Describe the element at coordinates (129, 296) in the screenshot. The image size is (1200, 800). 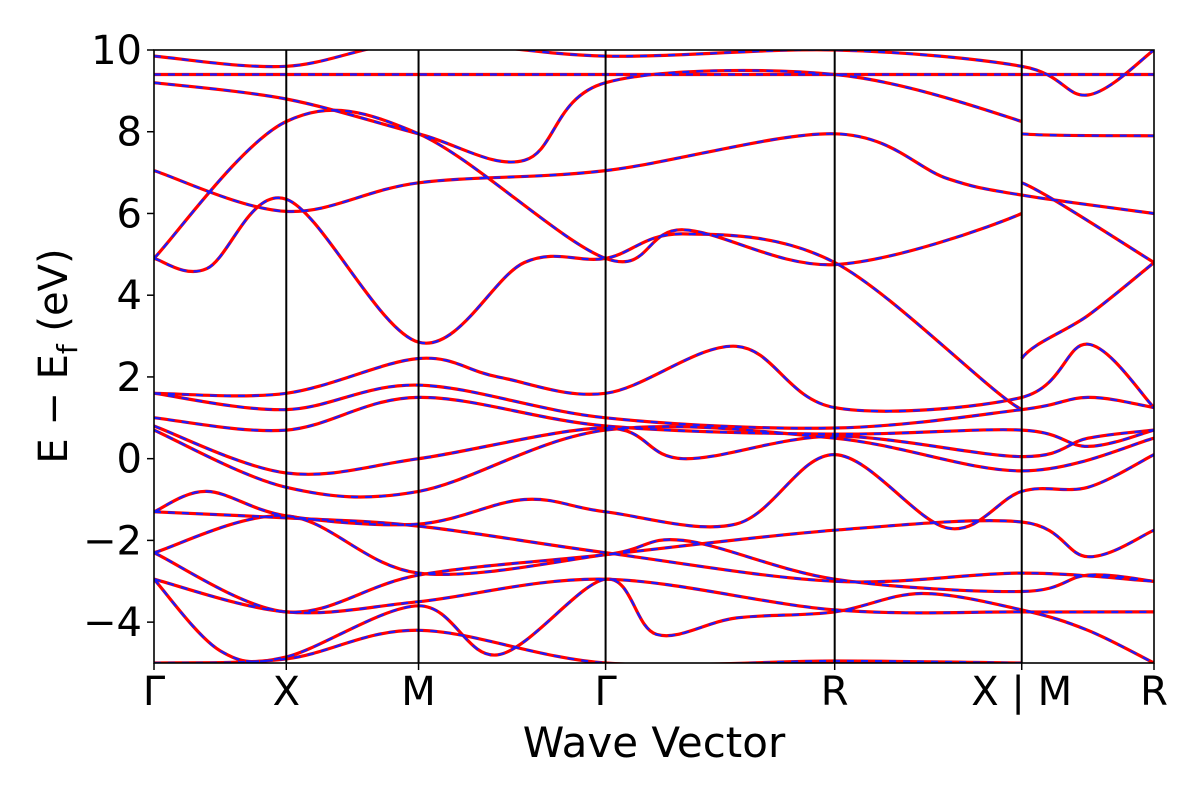
I see `y-tick-label: 4` at that location.